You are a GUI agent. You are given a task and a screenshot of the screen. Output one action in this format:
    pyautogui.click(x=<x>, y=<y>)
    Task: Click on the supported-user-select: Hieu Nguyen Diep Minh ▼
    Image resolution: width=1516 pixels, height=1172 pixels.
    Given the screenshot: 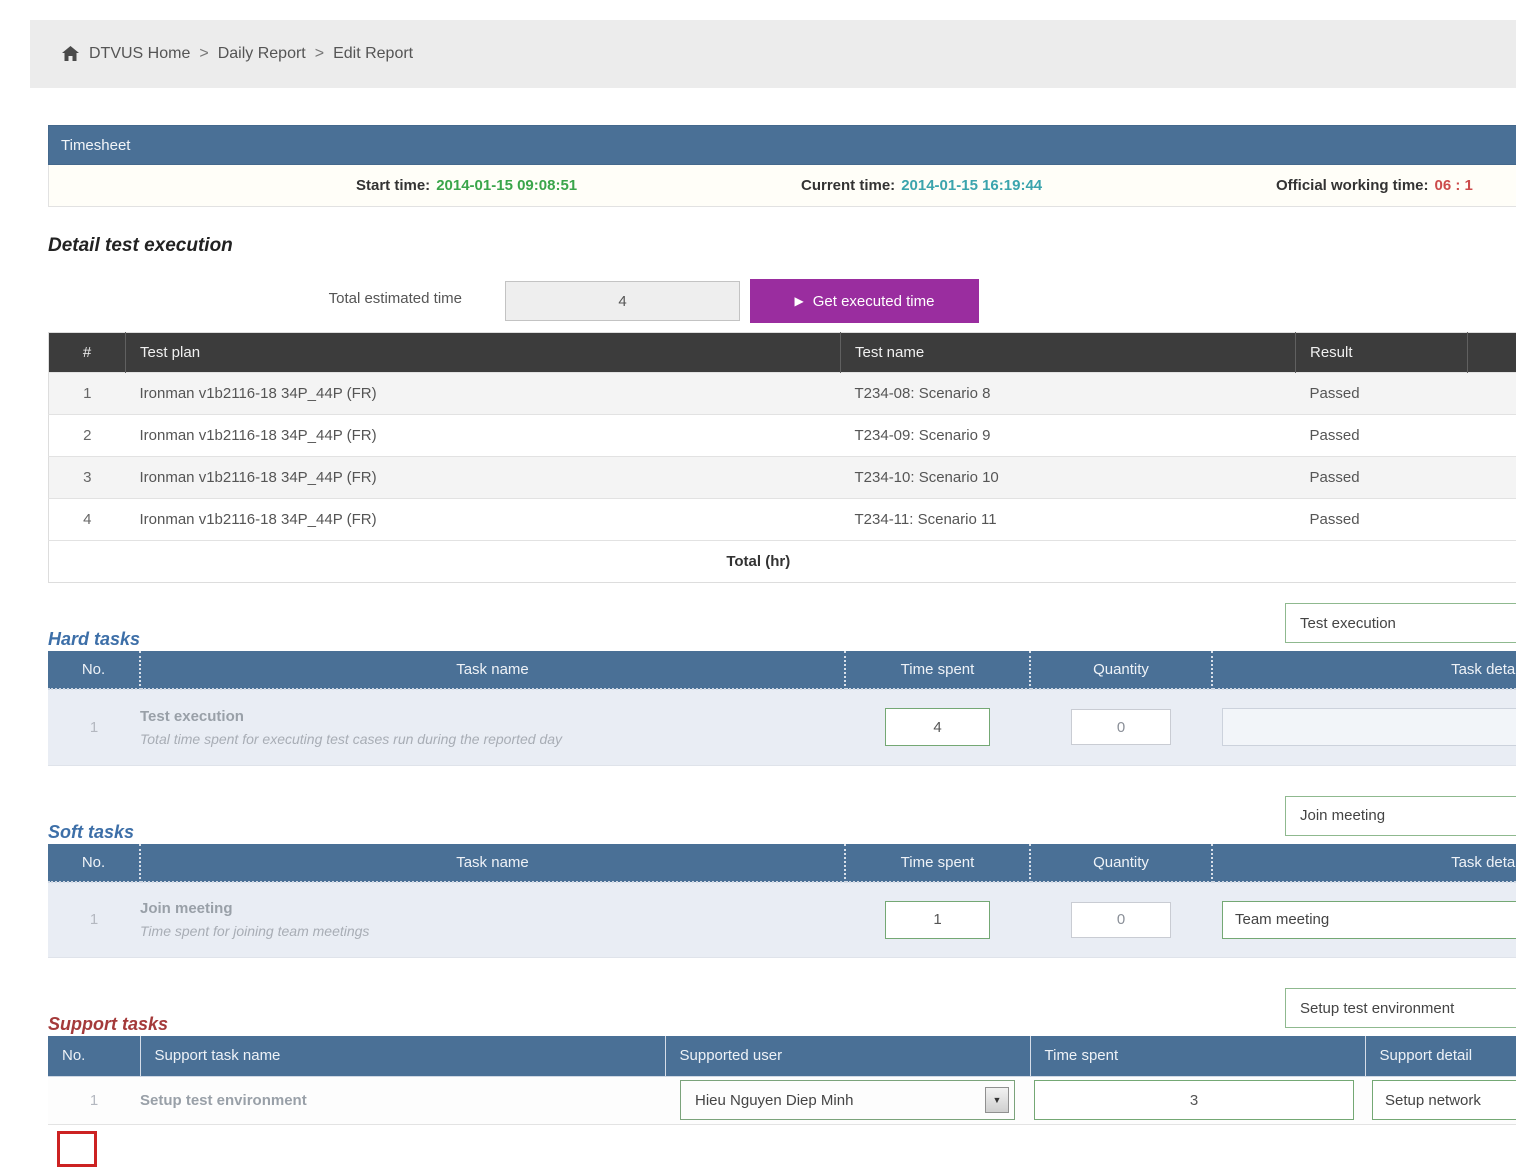 What is the action you would take?
    pyautogui.click(x=847, y=1100)
    